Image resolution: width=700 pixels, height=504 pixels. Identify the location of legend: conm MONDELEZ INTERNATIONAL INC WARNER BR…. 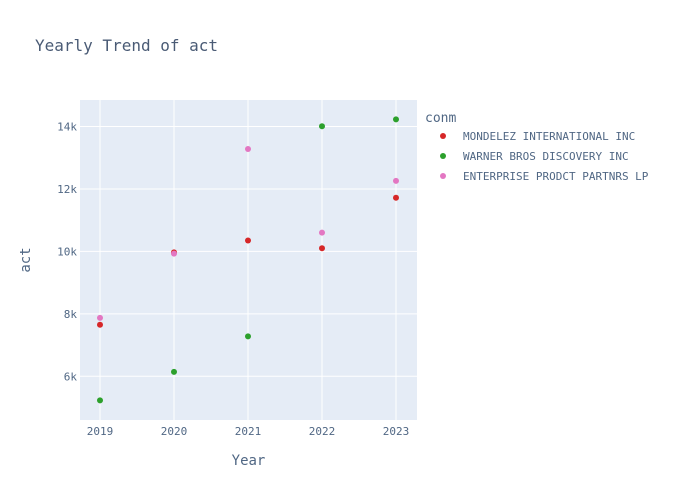
(537, 147).